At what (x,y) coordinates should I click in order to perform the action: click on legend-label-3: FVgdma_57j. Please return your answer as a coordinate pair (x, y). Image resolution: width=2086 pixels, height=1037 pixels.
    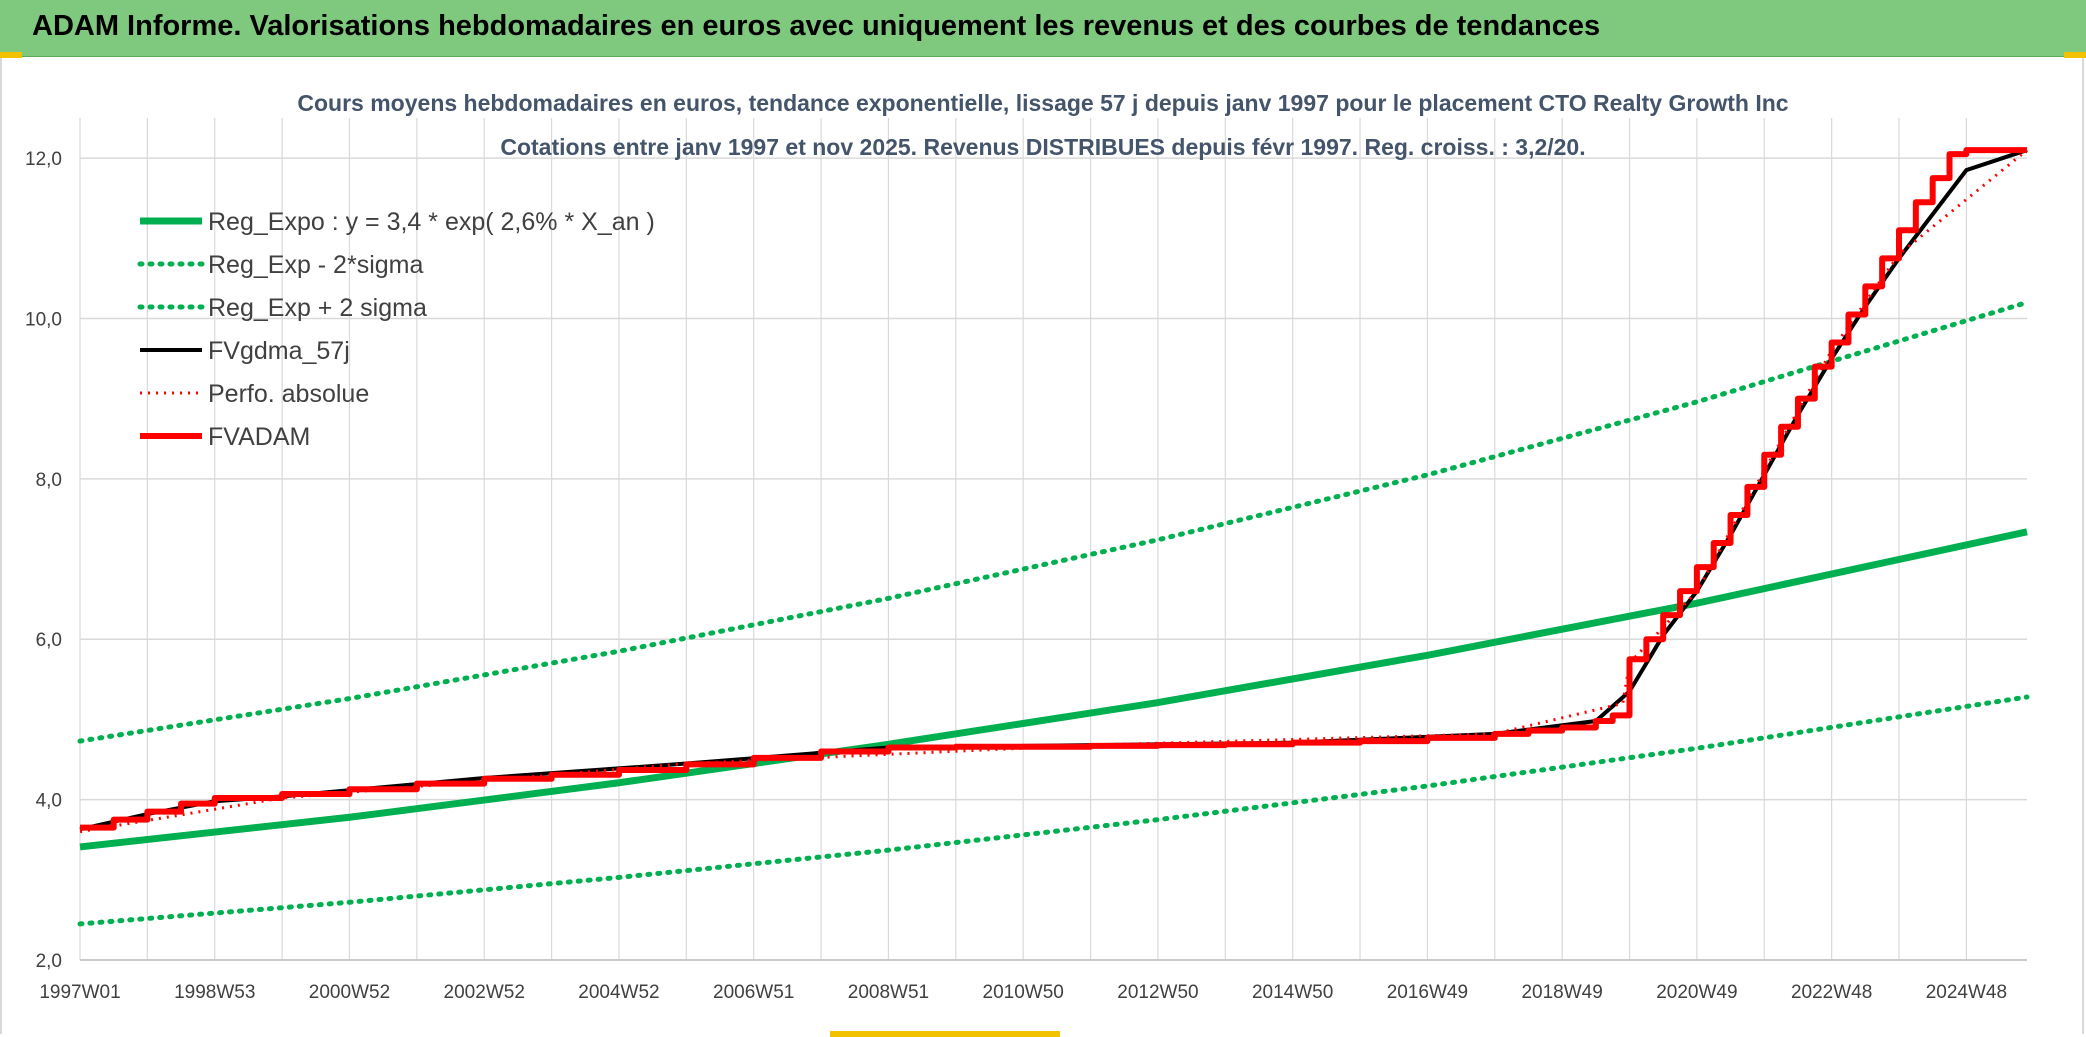
    Looking at the image, I should click on (279, 351).